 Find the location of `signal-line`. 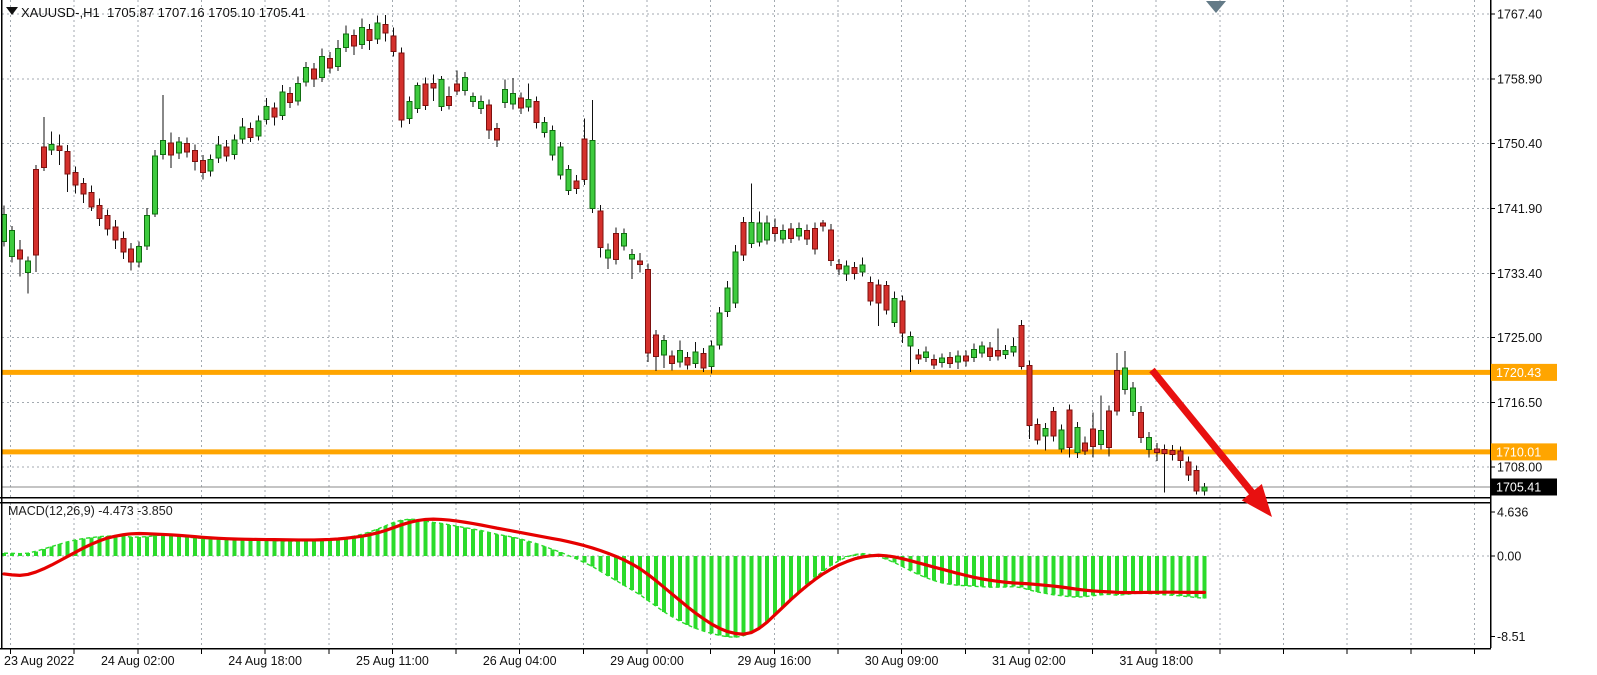

signal-line is located at coordinates (604, 576).